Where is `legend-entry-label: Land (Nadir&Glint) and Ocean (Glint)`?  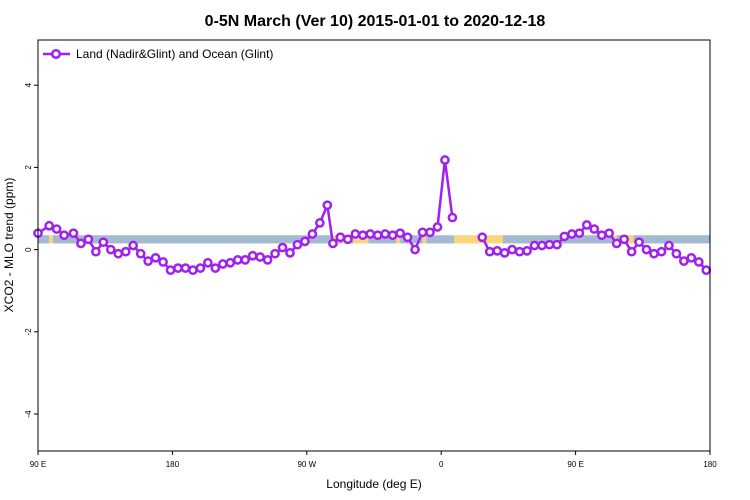
legend-entry-label: Land (Nadir&Glint) and Ocean (Glint) is located at coordinates (174, 54).